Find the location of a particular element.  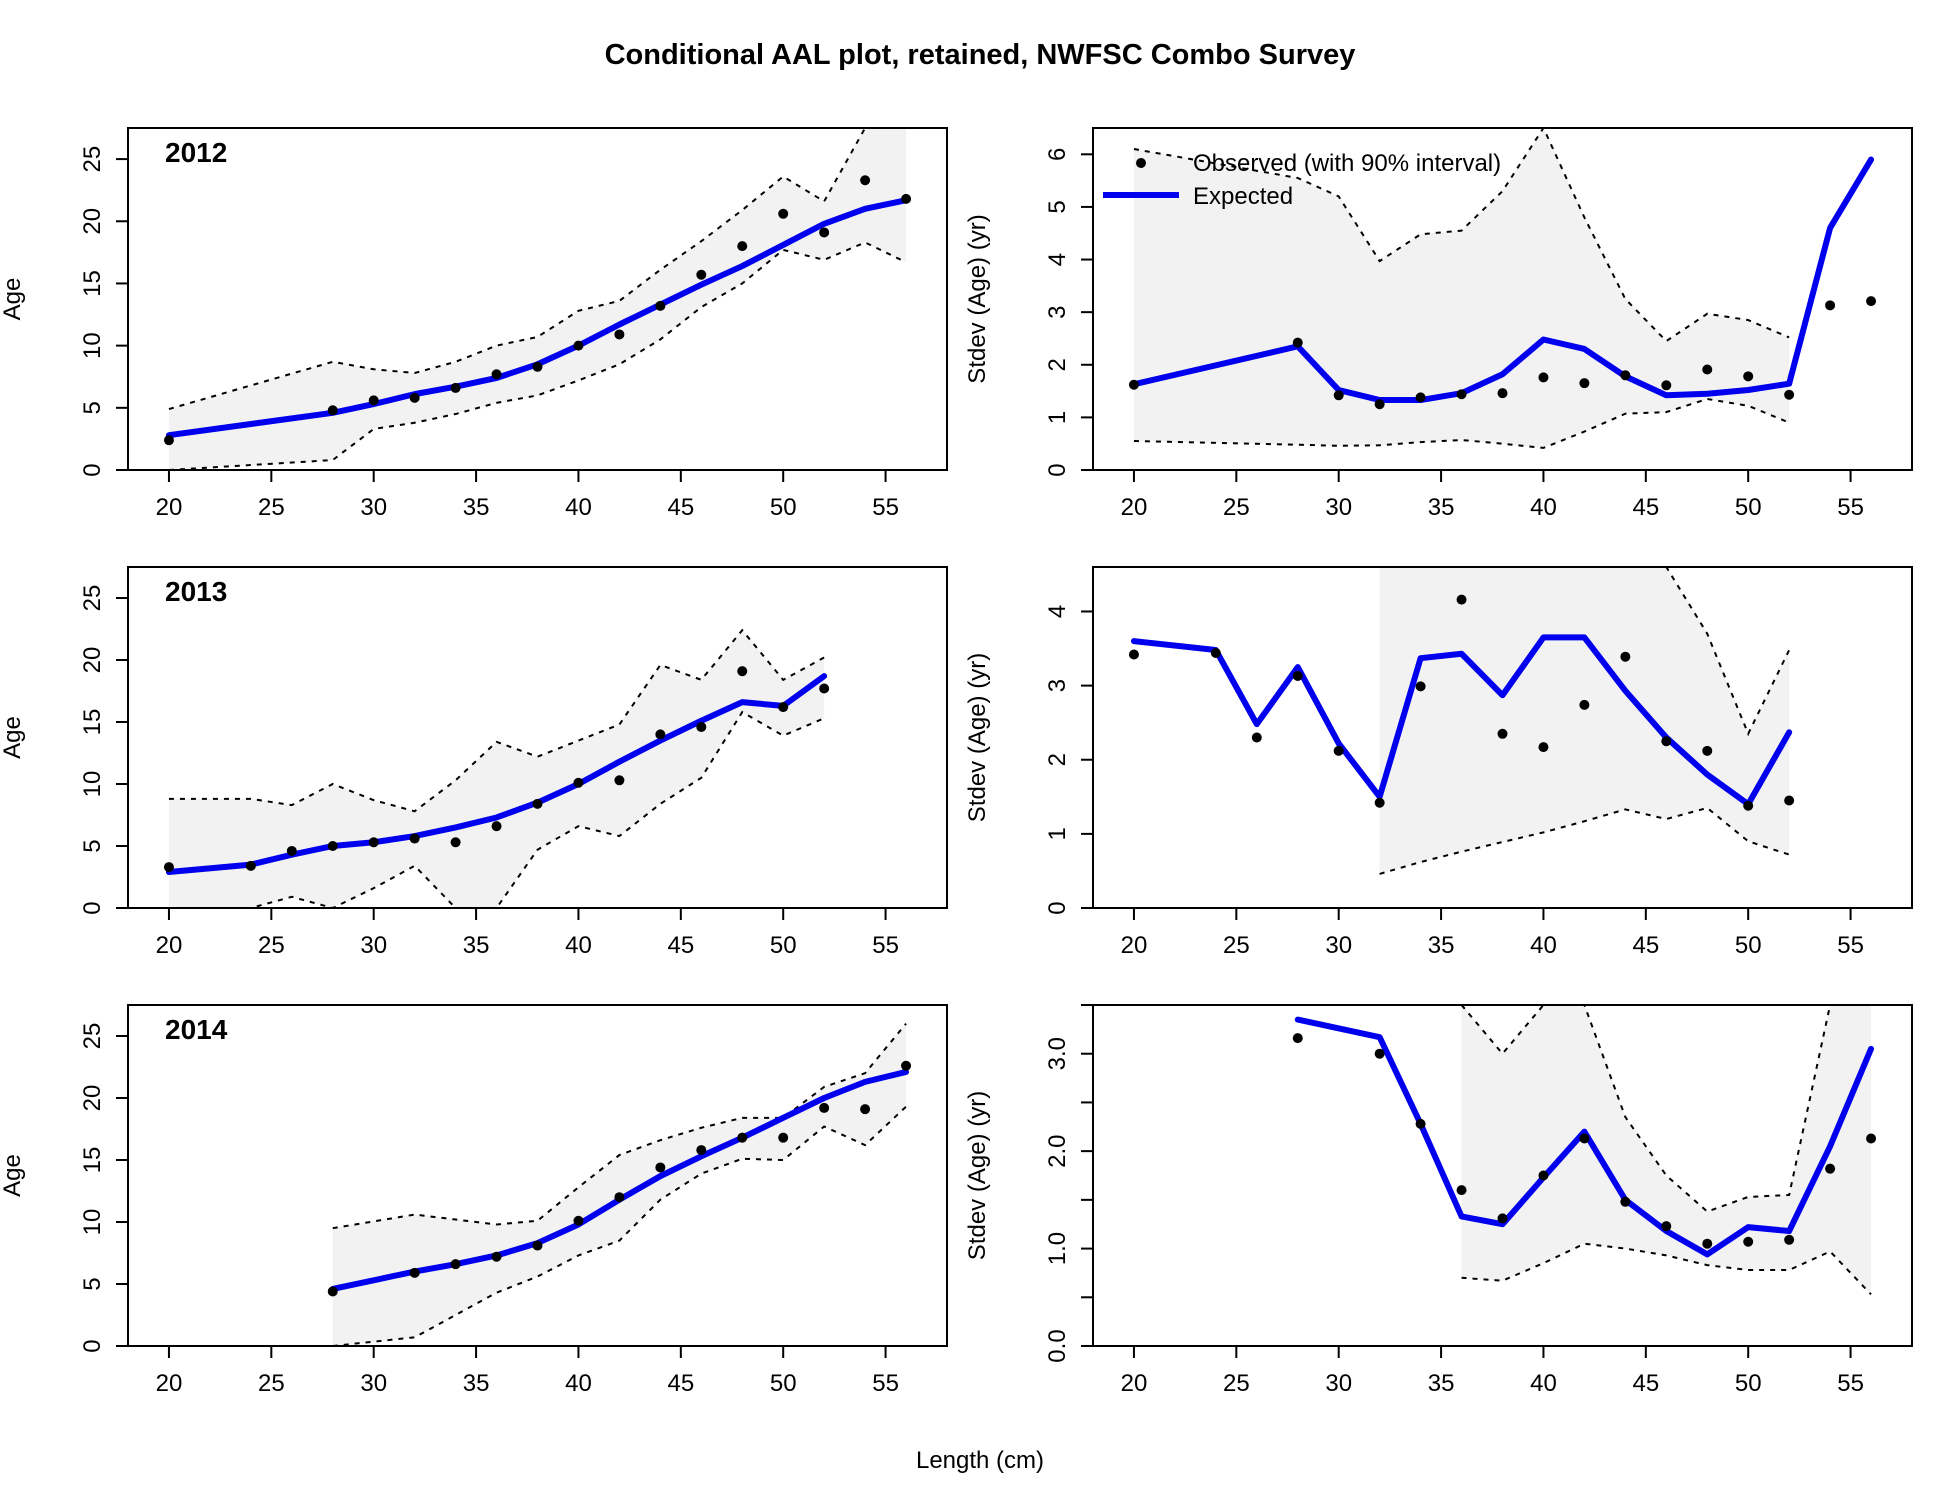

y-tick-label: 2 is located at coordinates (1057, 364).